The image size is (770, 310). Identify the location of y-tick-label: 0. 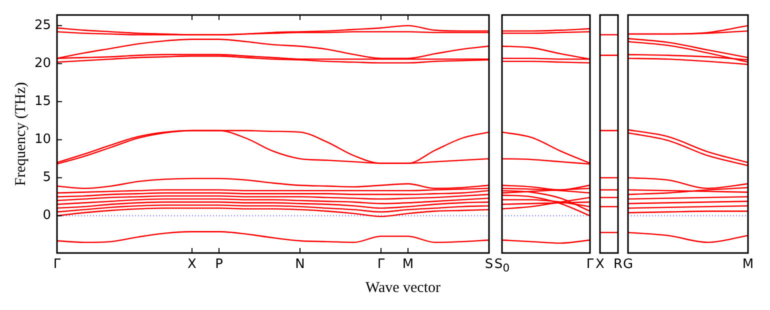
(46, 216).